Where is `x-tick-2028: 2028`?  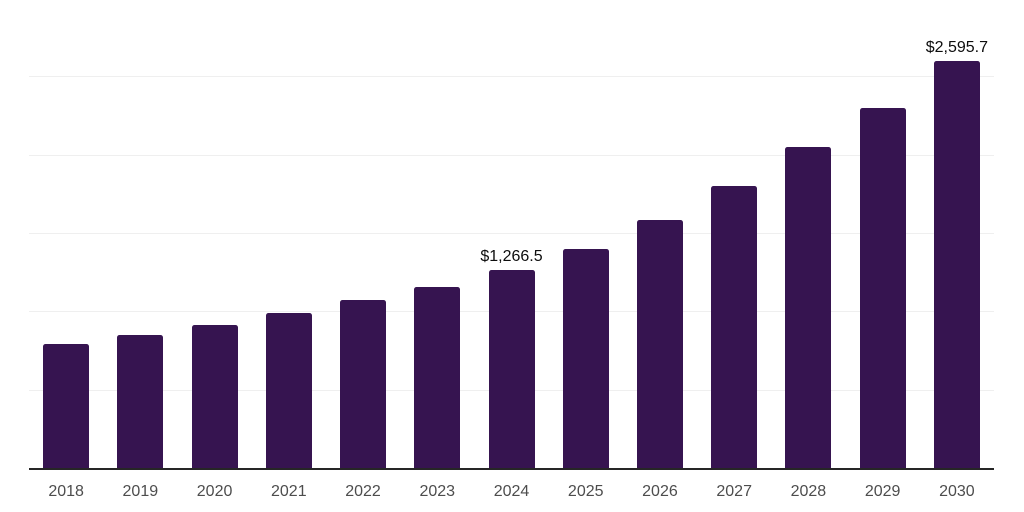 x-tick-2028: 2028 is located at coordinates (808, 491).